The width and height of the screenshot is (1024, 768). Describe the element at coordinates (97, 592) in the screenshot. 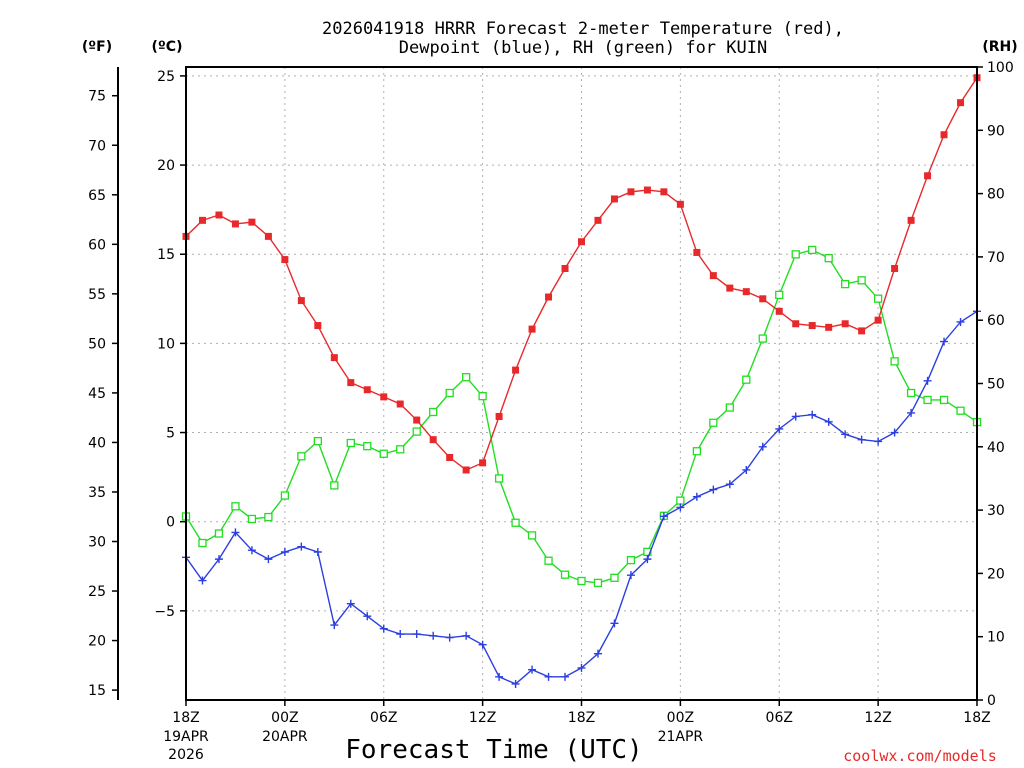

I see `f-tick-label-10: 25` at that location.